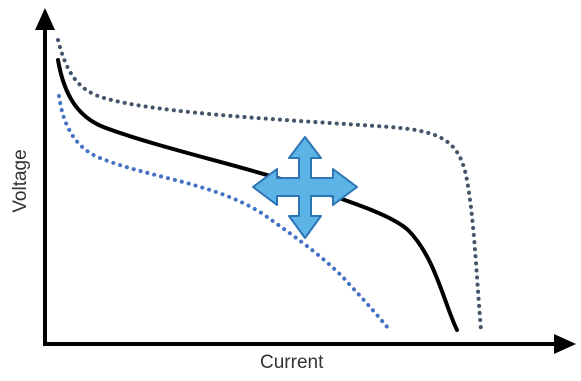  Describe the element at coordinates (565, 344) in the screenshot. I see `x-axis-arrowhead` at that location.